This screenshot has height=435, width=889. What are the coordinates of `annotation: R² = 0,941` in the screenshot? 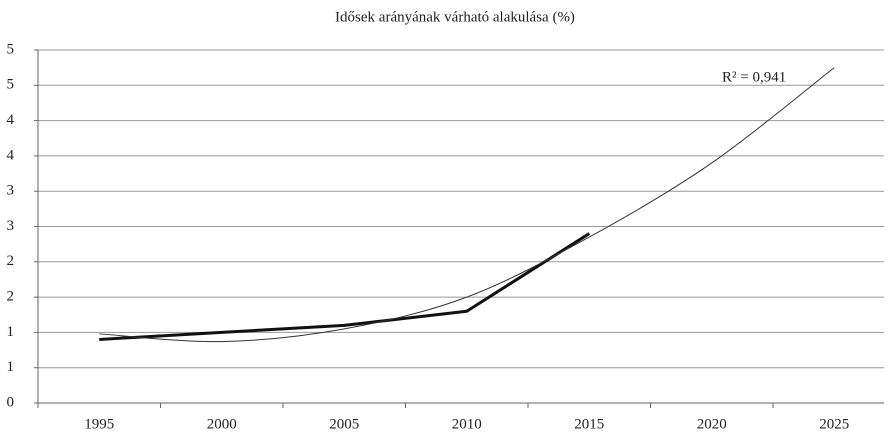 It's located at (754, 77).